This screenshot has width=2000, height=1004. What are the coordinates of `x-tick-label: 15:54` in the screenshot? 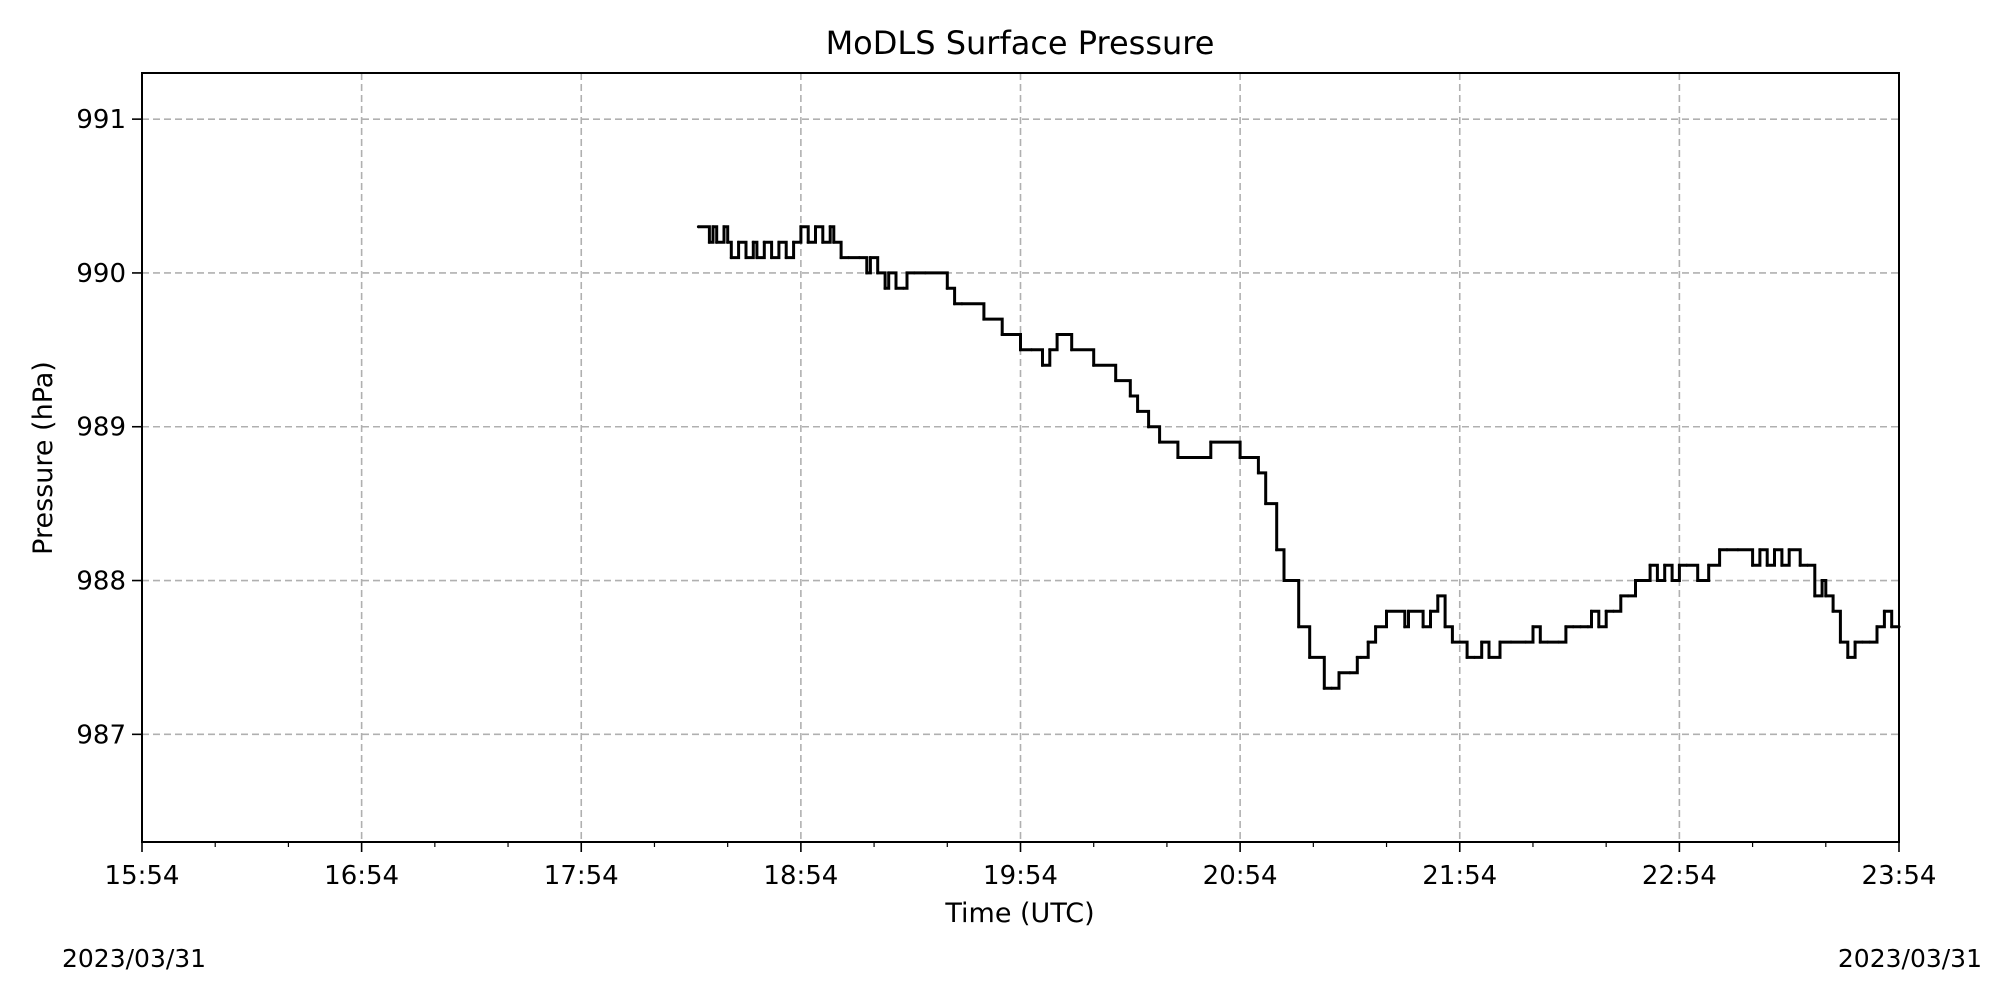 It's located at (142, 876).